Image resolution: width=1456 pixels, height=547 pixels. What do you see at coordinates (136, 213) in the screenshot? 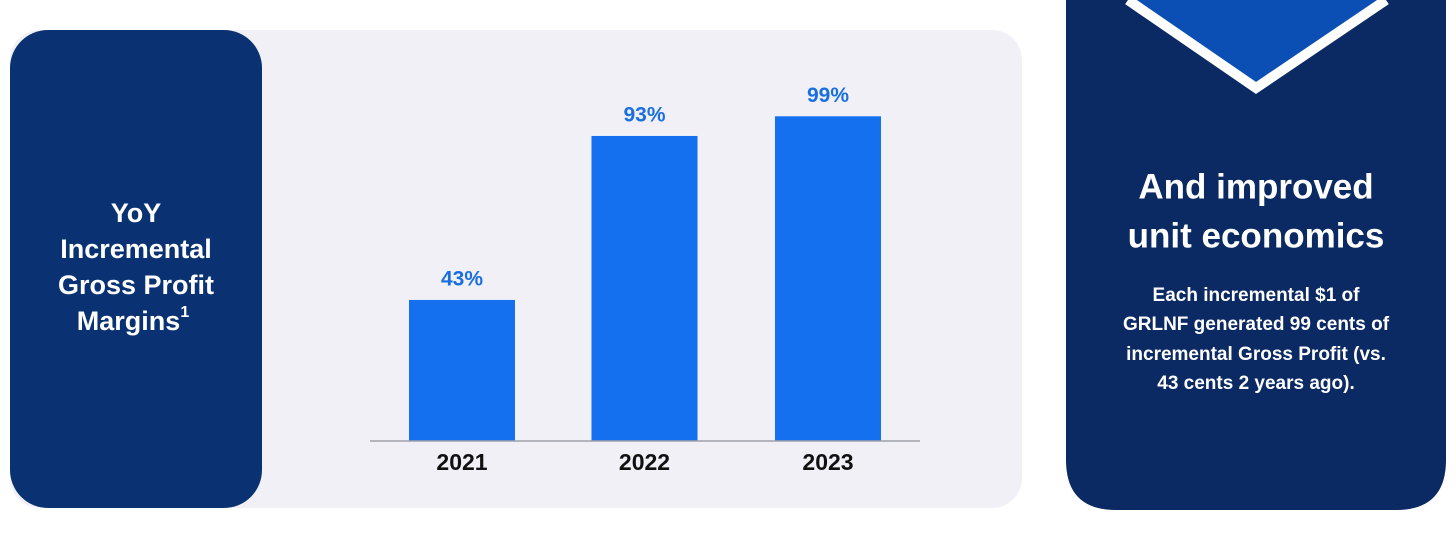
I see `panel-title: YoY` at bounding box center [136, 213].